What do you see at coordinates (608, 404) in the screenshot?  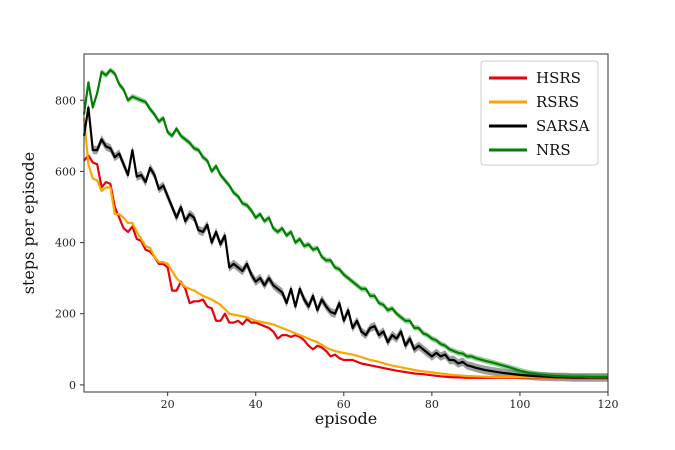 I see `x-tick-label: 120` at bounding box center [608, 404].